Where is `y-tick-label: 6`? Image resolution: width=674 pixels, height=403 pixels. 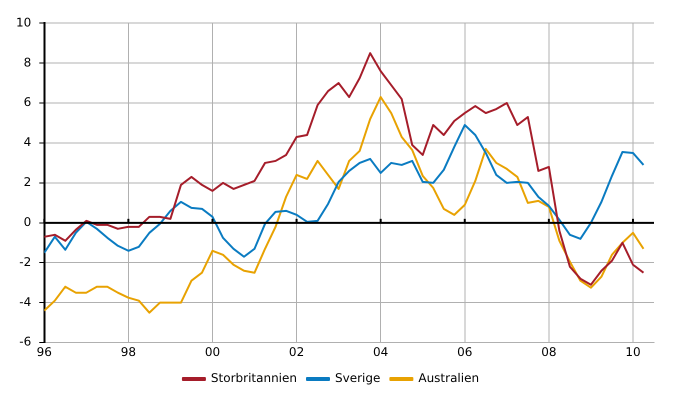 y-tick-label: 6 is located at coordinates (28, 102).